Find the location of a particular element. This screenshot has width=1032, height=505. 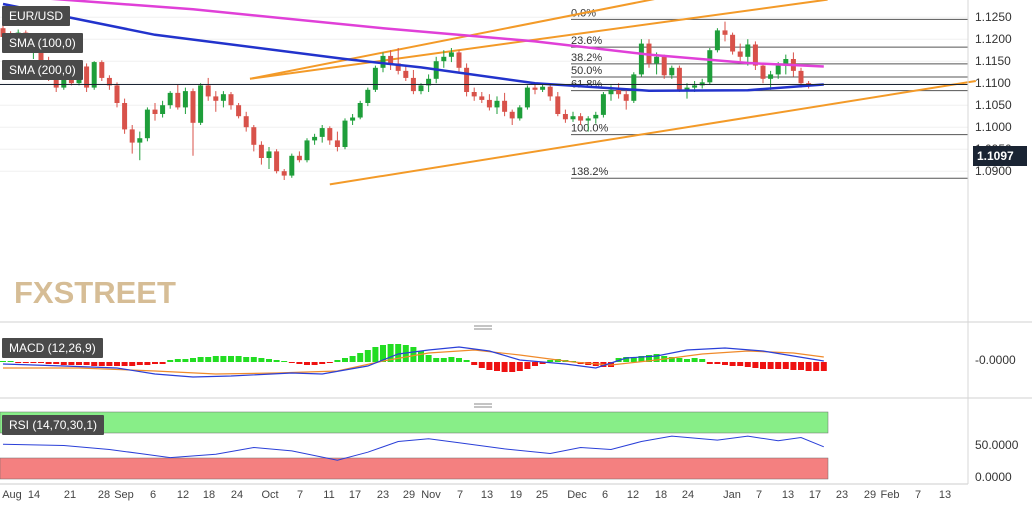

channel-middle-line is located at coordinates (538, 40).